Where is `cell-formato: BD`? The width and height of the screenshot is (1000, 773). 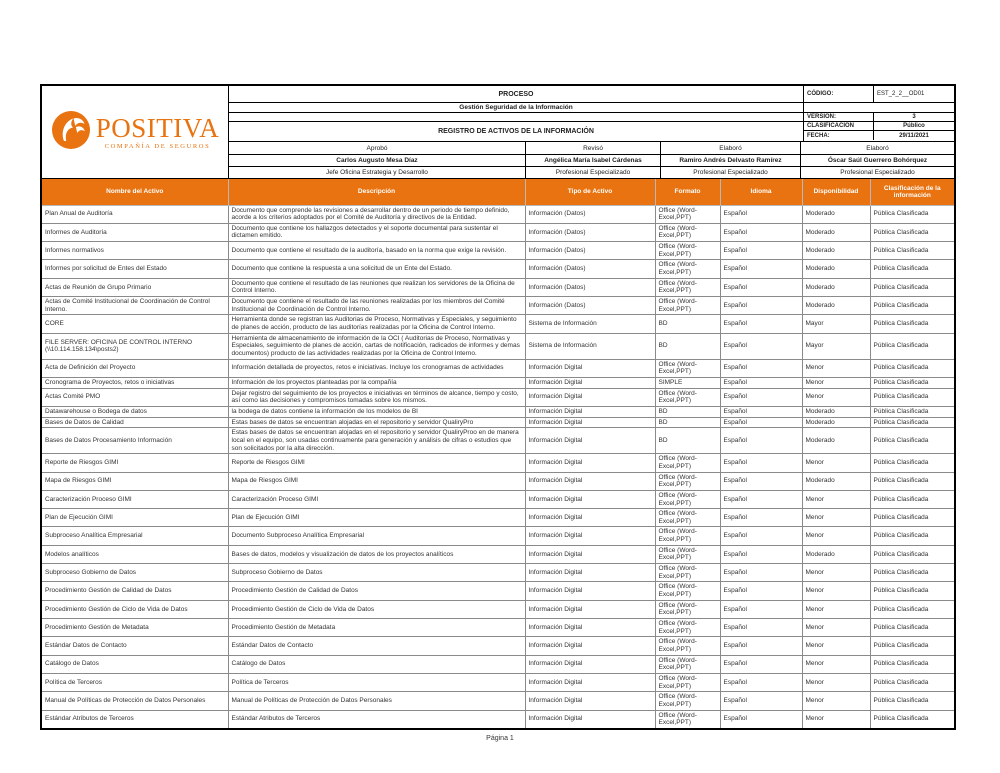
cell-formato: BD is located at coordinates (687, 346).